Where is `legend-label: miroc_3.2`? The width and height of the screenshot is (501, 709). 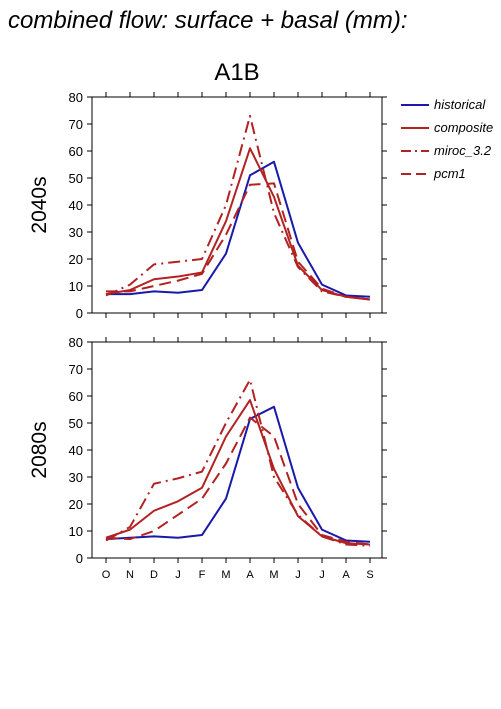 legend-label: miroc_3.2 is located at coordinates (463, 150).